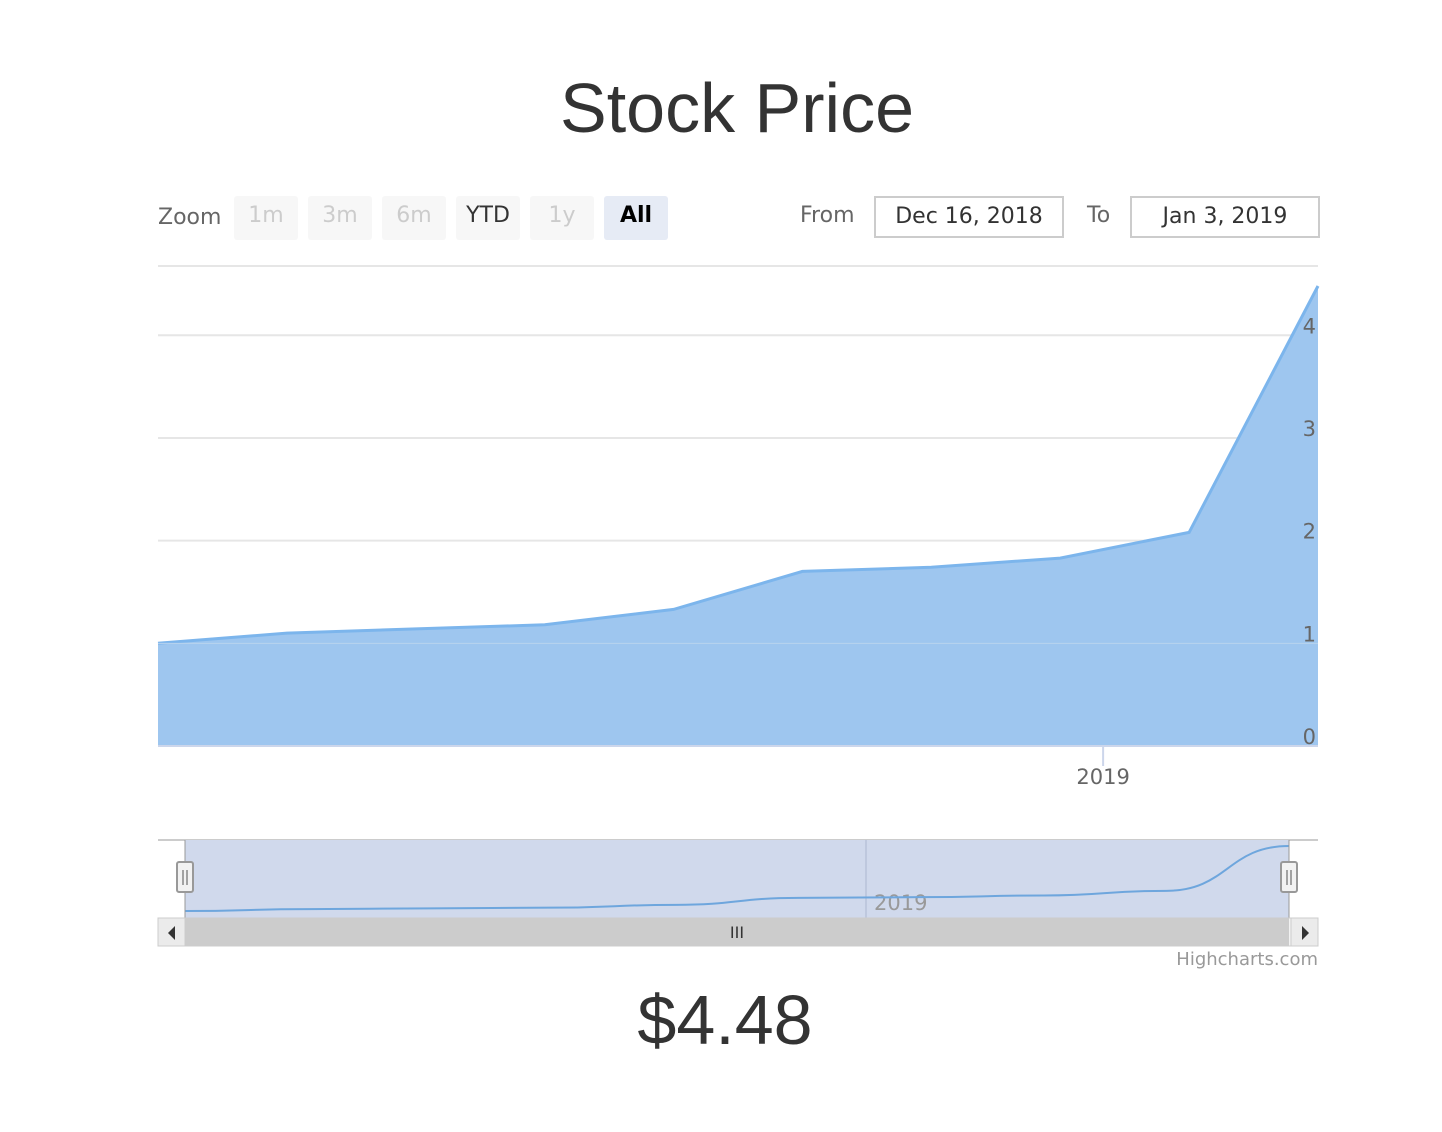 The image size is (1442, 1132). I want to click on y-tick-label: 4, so click(1309, 326).